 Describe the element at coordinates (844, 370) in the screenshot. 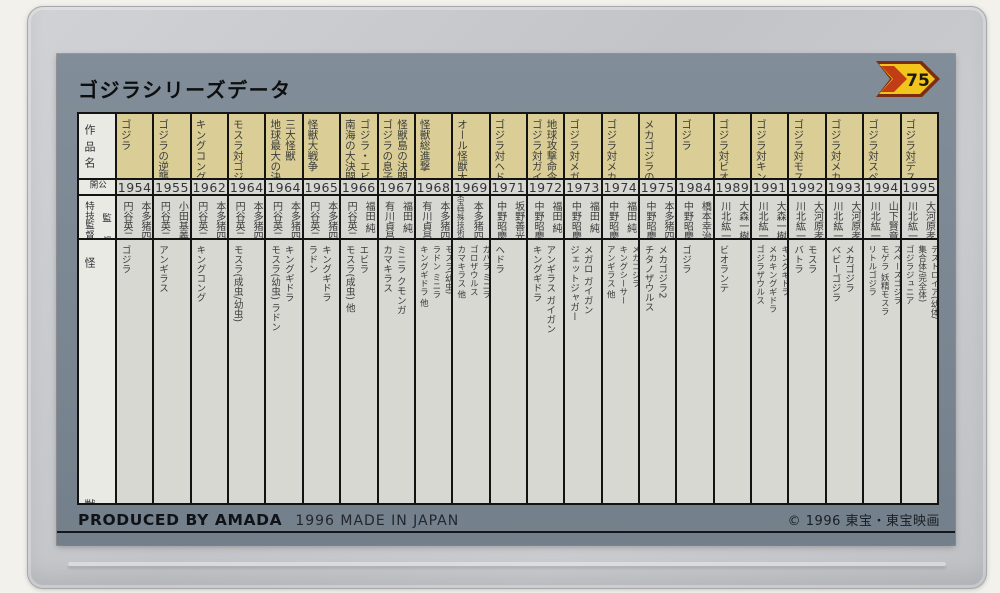

I see `monsters-cell: メカゴジラ ベビーゴジラ` at that location.